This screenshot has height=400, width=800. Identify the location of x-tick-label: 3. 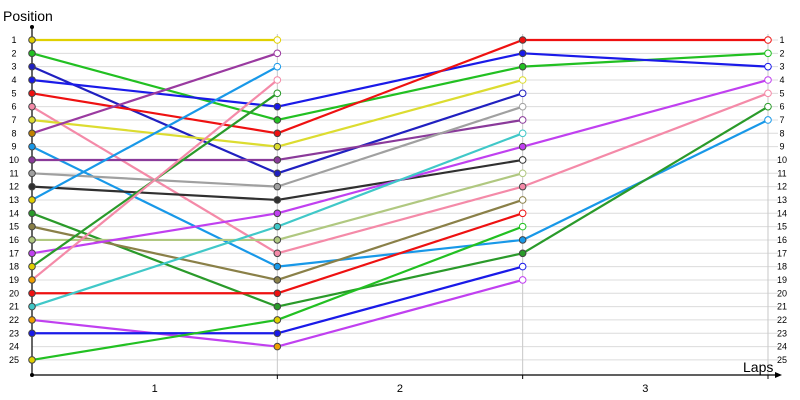
(645, 389).